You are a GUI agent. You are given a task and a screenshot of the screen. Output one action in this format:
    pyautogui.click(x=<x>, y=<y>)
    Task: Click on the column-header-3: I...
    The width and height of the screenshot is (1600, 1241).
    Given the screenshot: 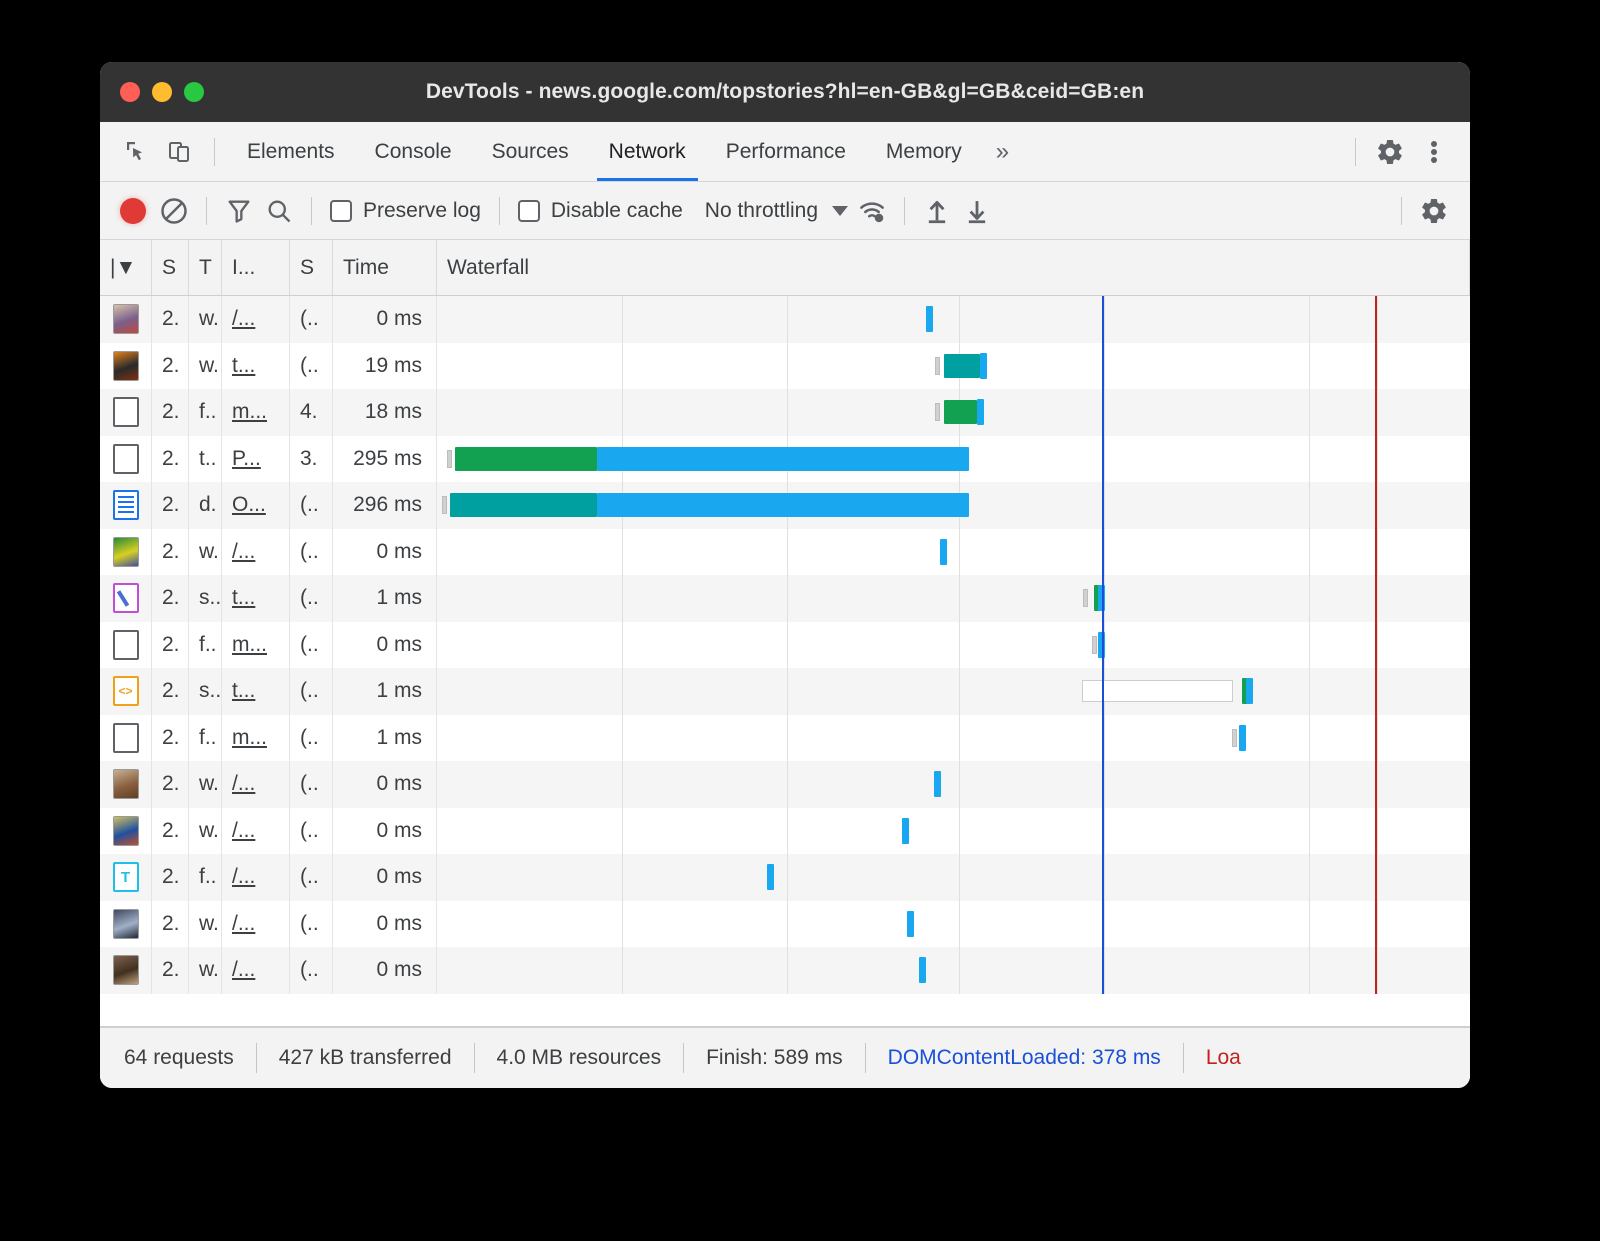 What is the action you would take?
    pyautogui.click(x=256, y=267)
    